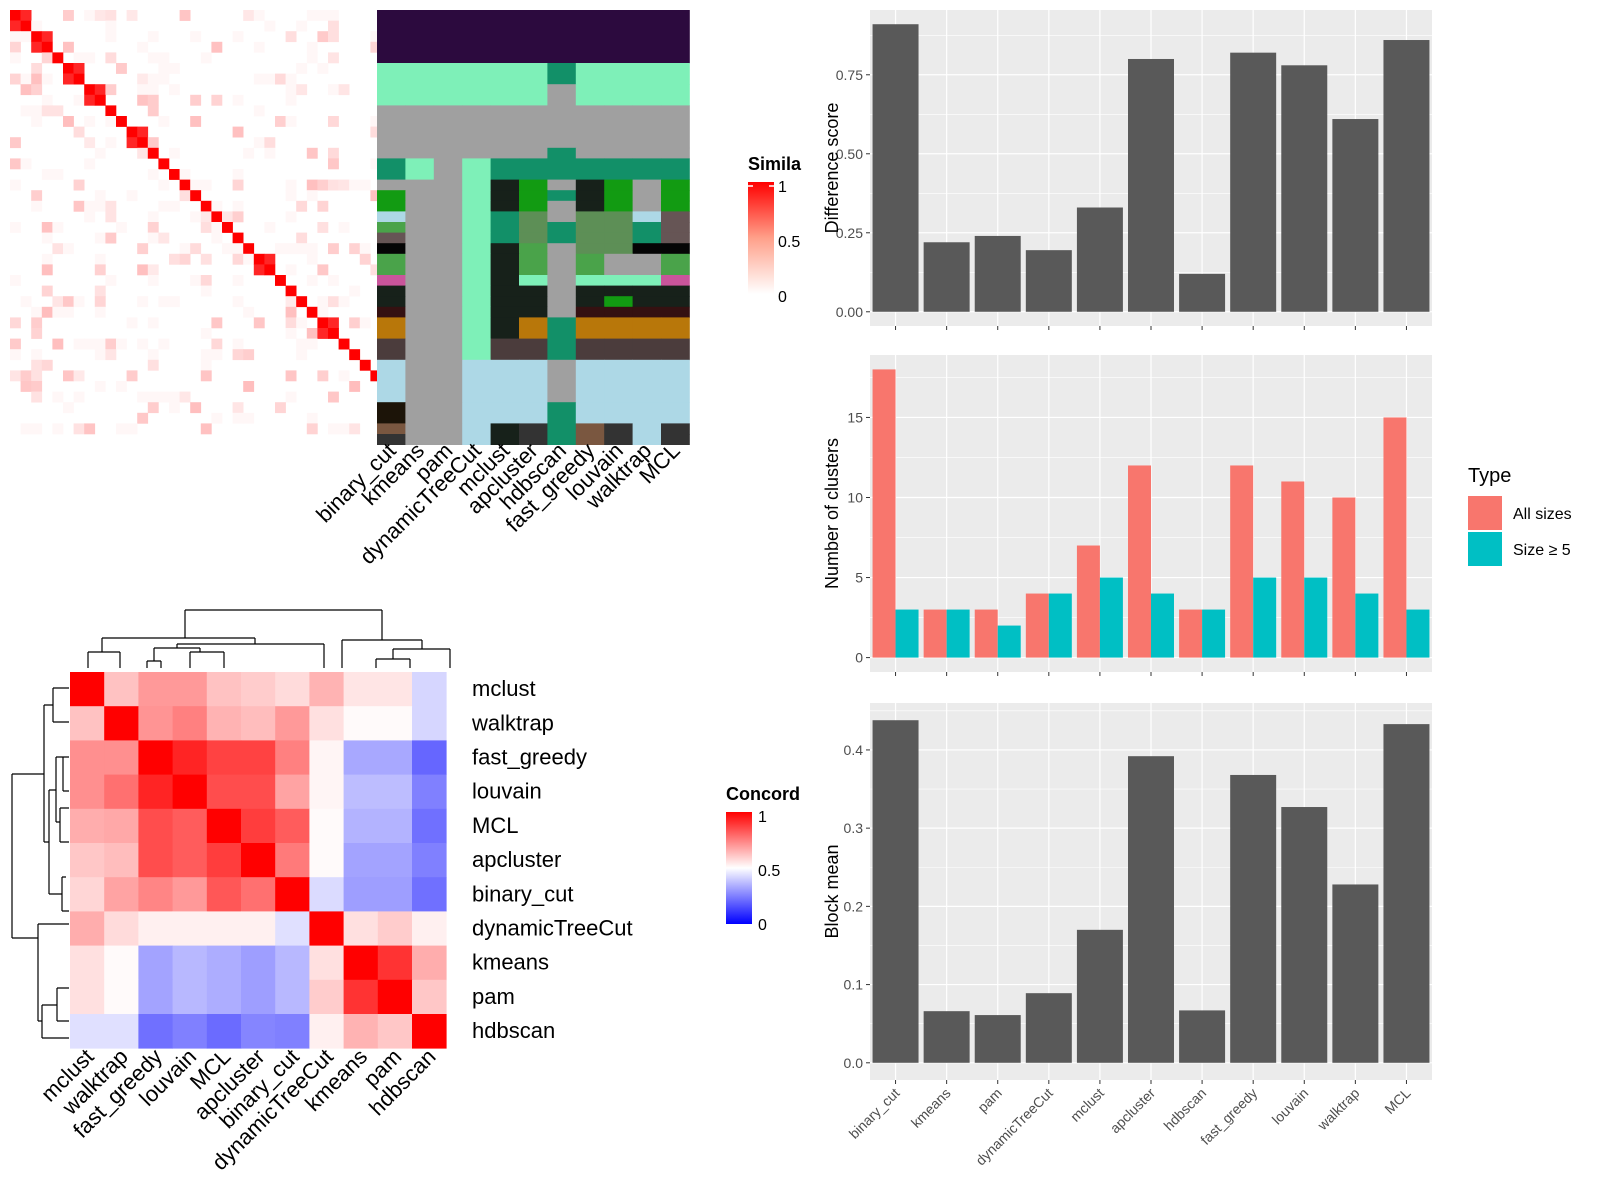  I want to click on block-mean-bar, so click(1202, 1036).